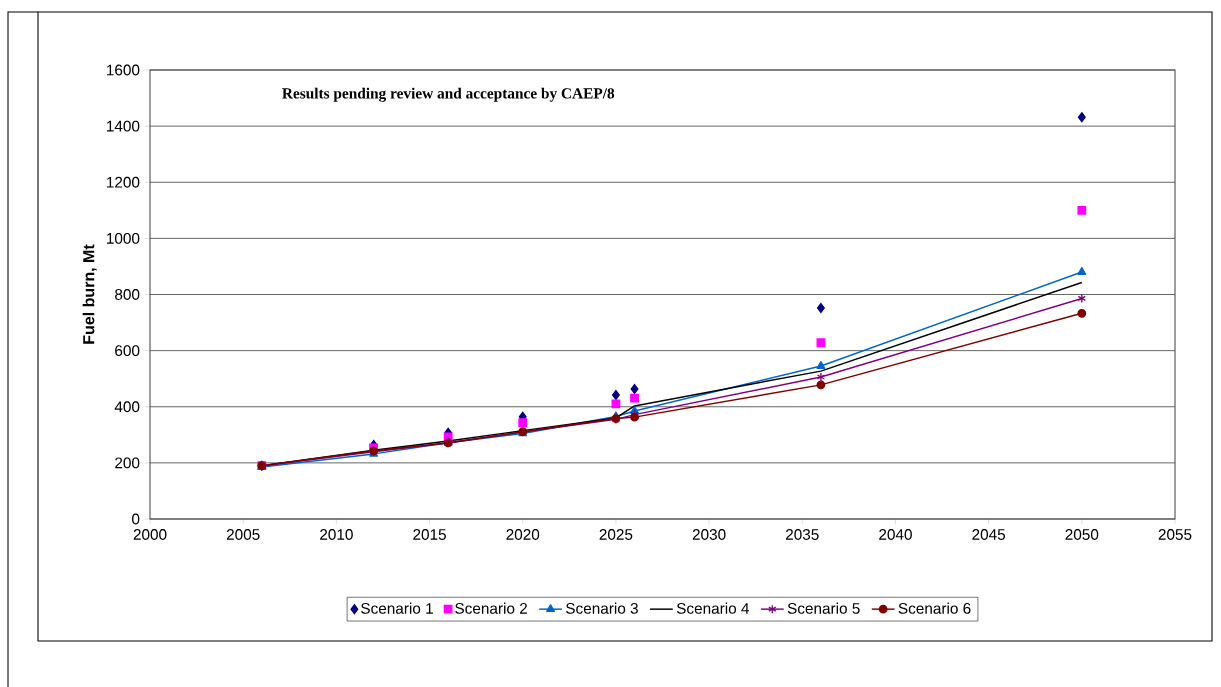 This screenshot has height=687, width=1221. Describe the element at coordinates (523, 534) in the screenshot. I see `x-tick-label: 2020` at that location.